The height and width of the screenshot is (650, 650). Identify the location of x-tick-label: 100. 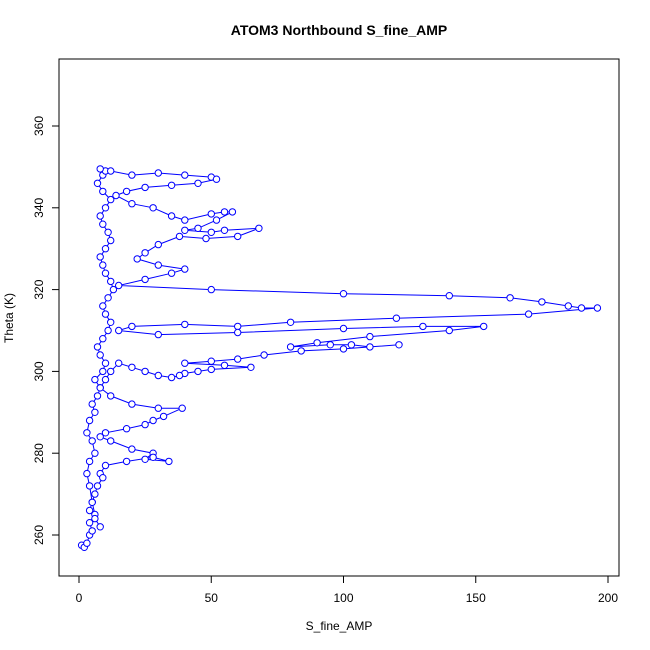
(343, 598).